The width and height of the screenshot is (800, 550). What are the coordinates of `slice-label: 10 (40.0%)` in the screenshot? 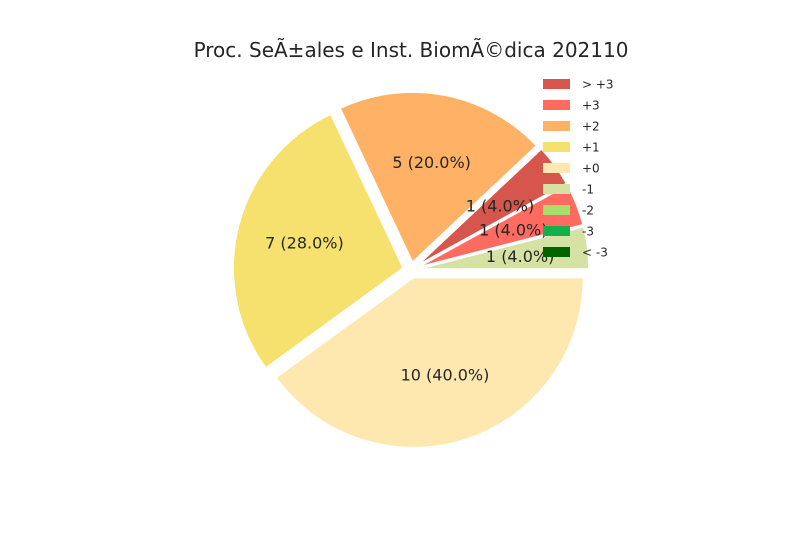 It's located at (445, 375).